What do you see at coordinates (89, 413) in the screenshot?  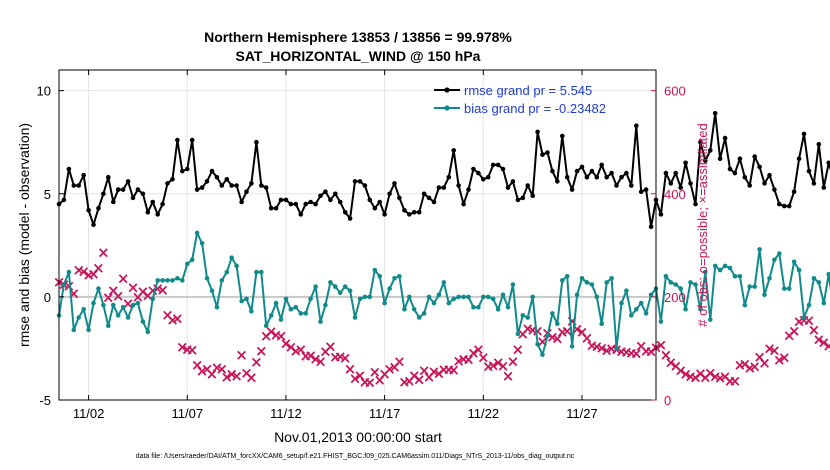 I see `x-tick-label: 11/02` at bounding box center [89, 413].